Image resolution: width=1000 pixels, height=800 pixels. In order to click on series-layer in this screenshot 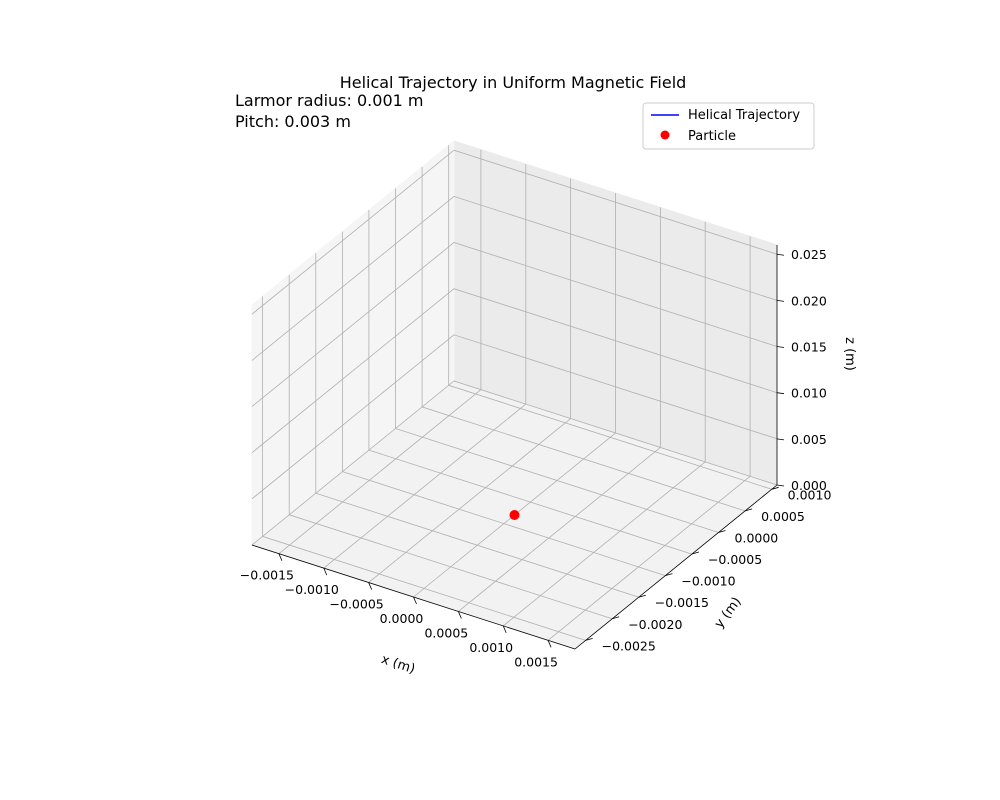, I will do `click(514, 515)`.